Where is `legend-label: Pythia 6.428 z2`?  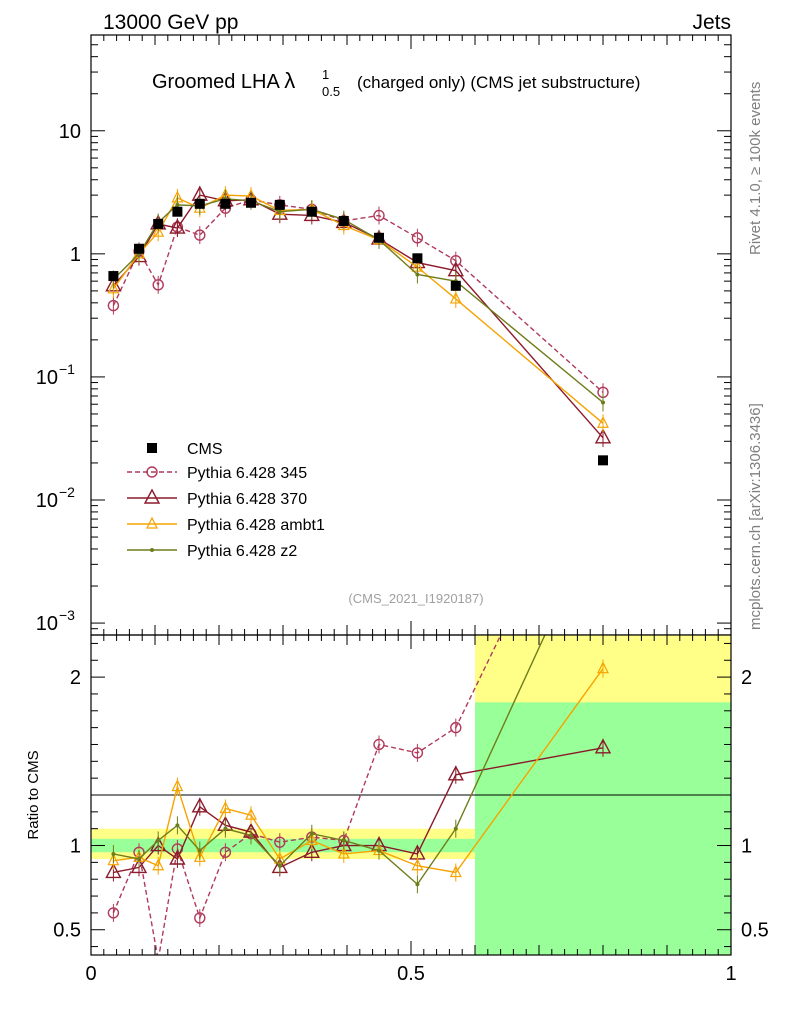
legend-label: Pythia 6.428 z2 is located at coordinates (242, 551).